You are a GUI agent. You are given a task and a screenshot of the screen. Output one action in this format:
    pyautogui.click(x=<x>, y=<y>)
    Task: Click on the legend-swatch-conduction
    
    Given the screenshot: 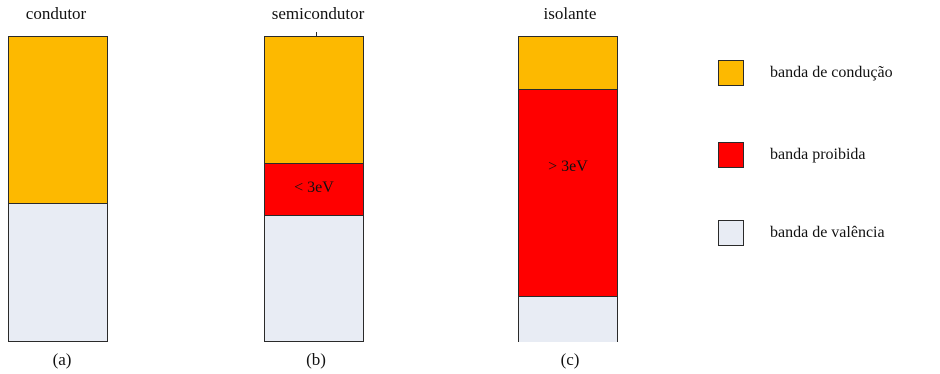 What is the action you would take?
    pyautogui.click(x=731, y=73)
    